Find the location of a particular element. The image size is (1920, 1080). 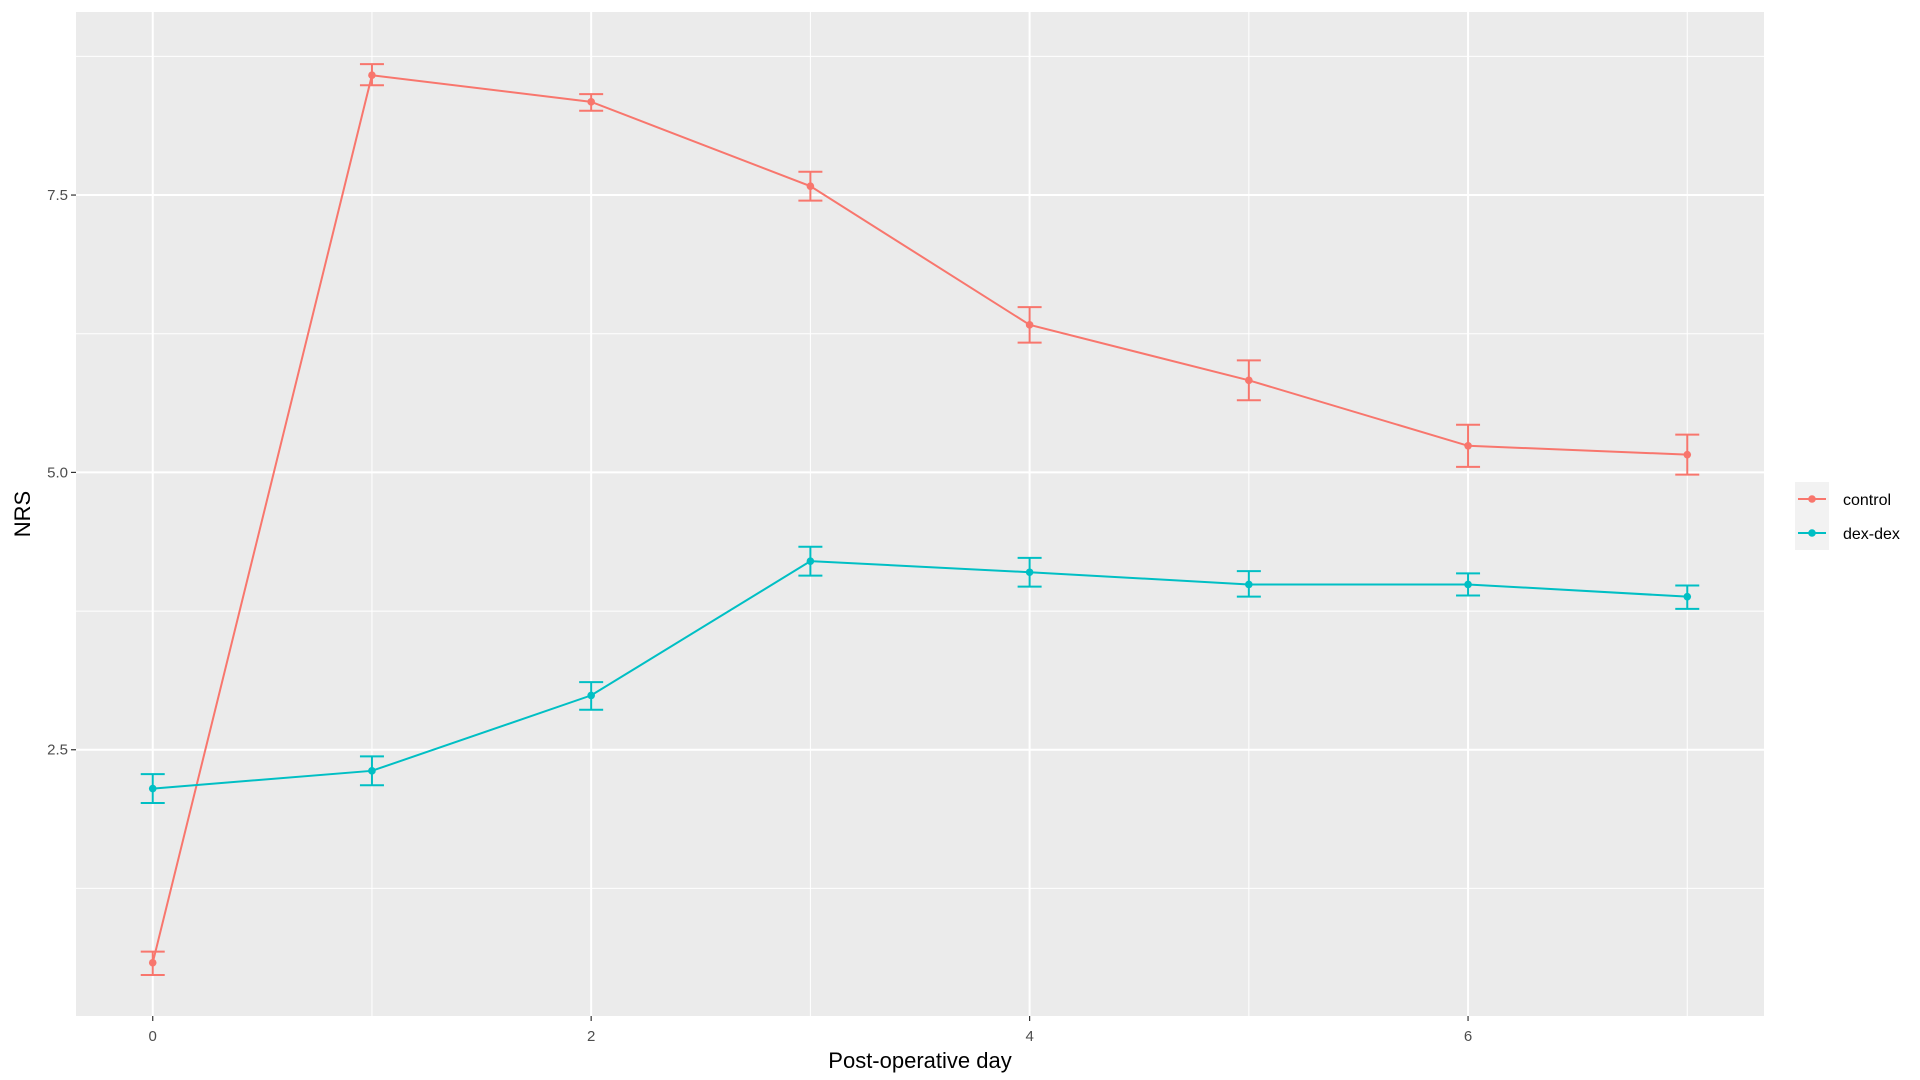

legend-item-control: control is located at coordinates (1844, 500).